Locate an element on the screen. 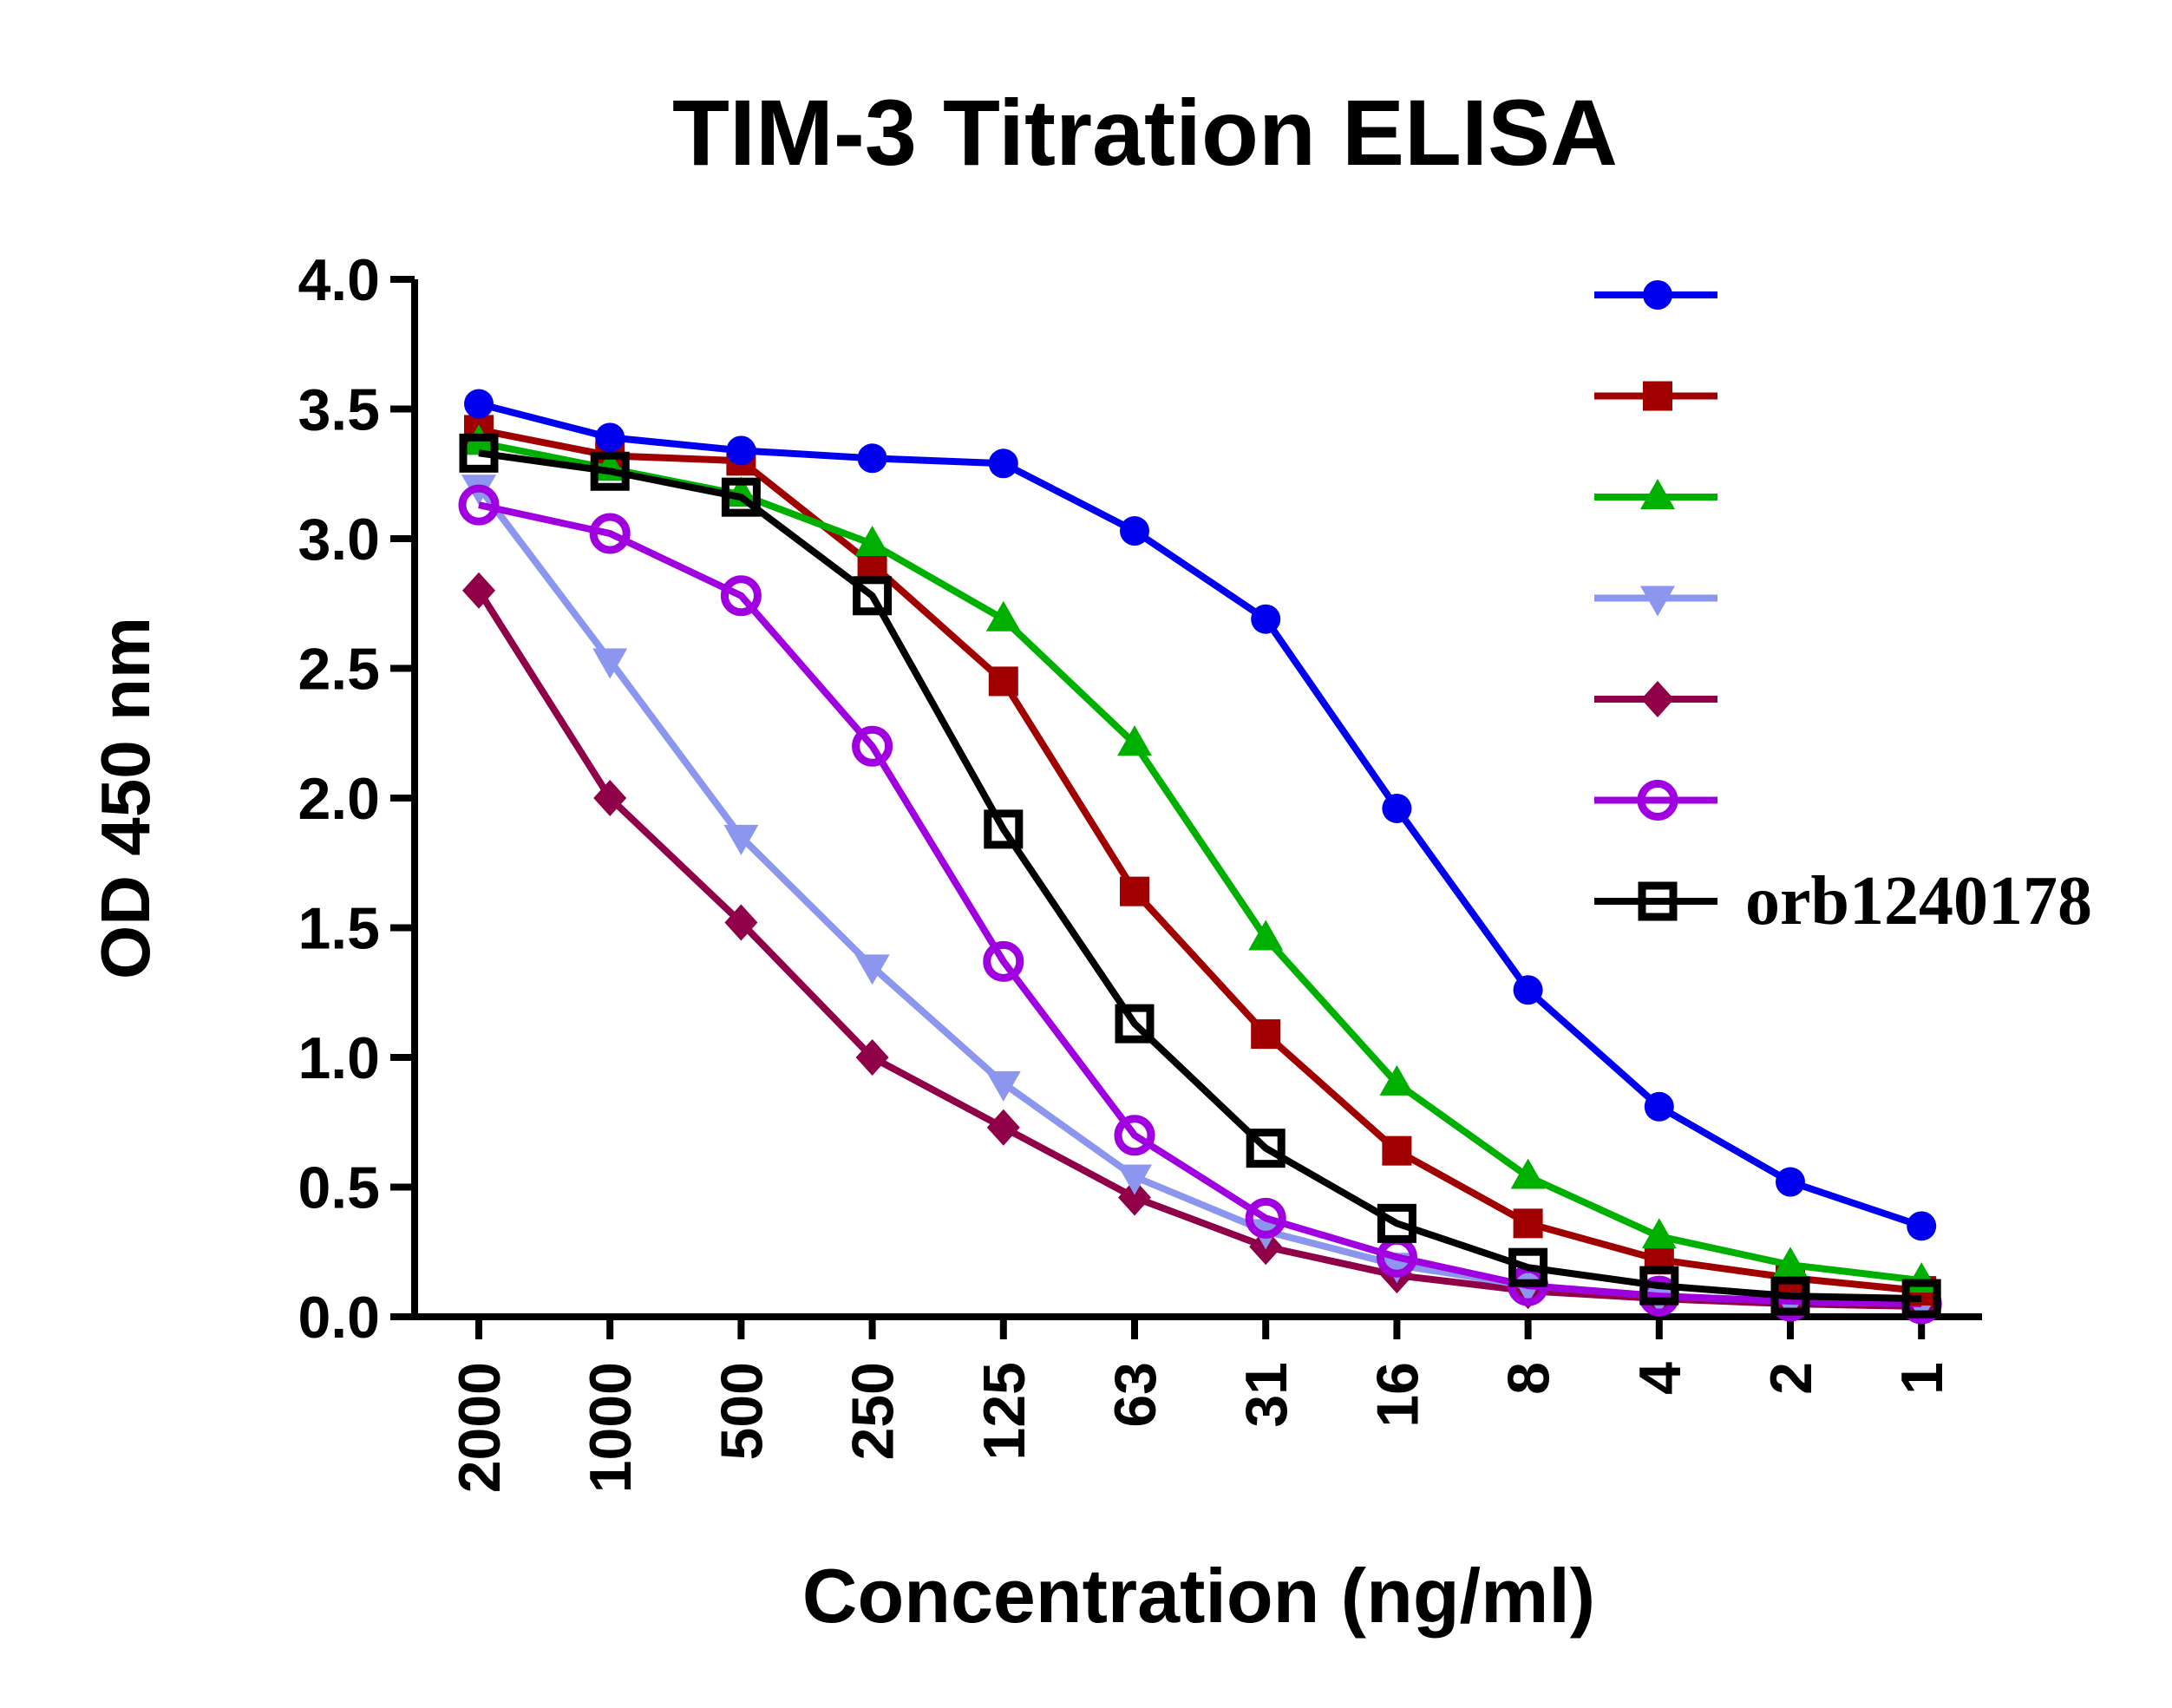 Image resolution: width=2172 pixels, height=1708 pixels. y-tick-label: 3.5 is located at coordinates (339, 410).